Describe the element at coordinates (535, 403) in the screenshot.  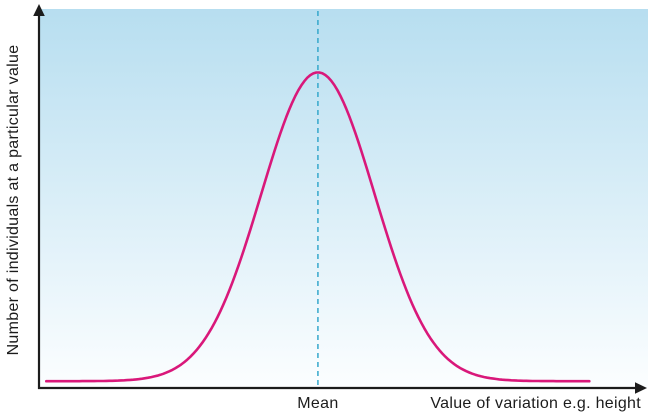
I see `x-axis-label: Value of variation e.g. height` at that location.